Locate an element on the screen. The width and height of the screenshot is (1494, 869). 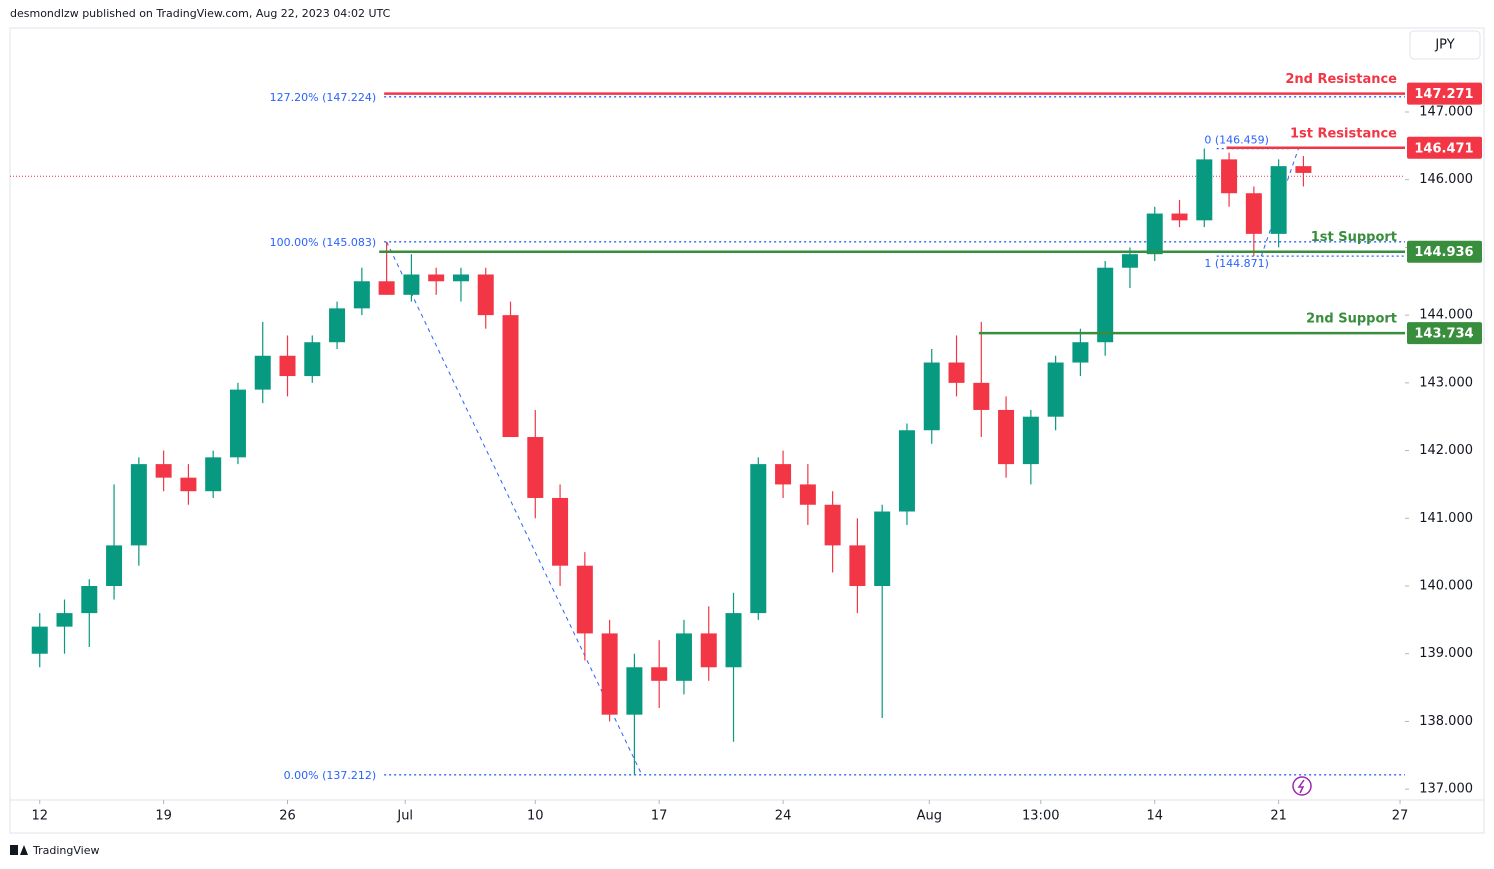
x-tick-label: 21 is located at coordinates (1278, 816).